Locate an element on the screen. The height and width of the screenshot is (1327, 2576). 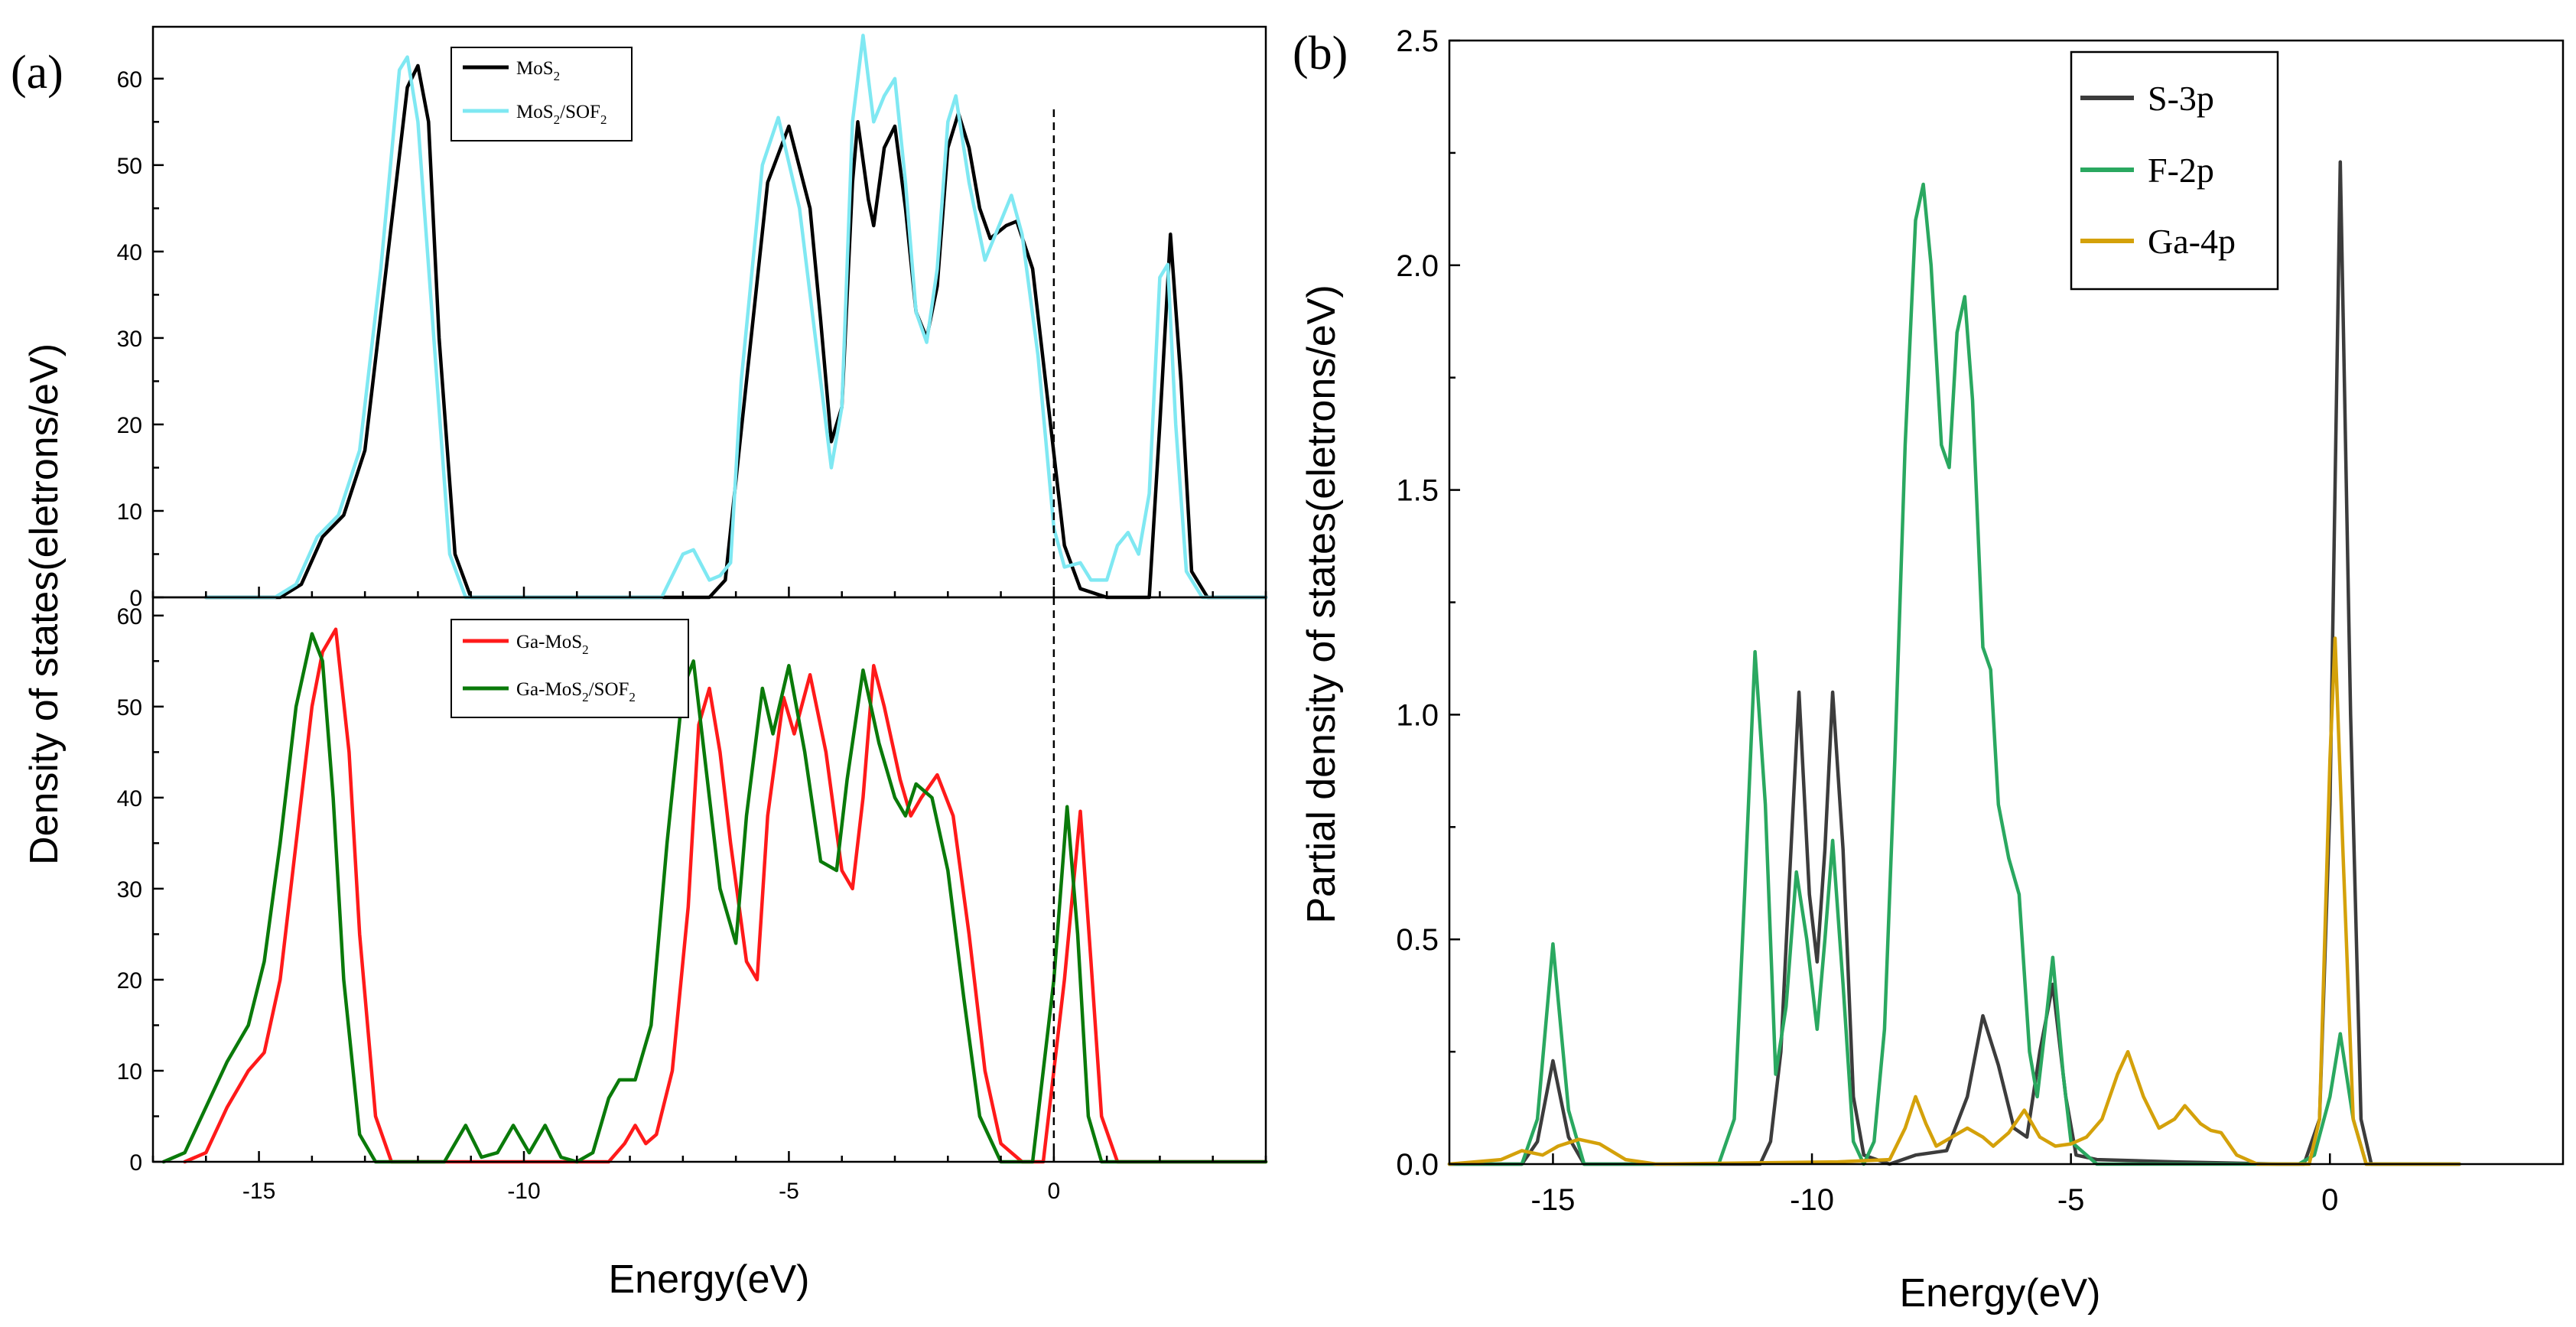
legend: Ga-MoS2 Ga-MoS2/SOF2 is located at coordinates (569, 668).